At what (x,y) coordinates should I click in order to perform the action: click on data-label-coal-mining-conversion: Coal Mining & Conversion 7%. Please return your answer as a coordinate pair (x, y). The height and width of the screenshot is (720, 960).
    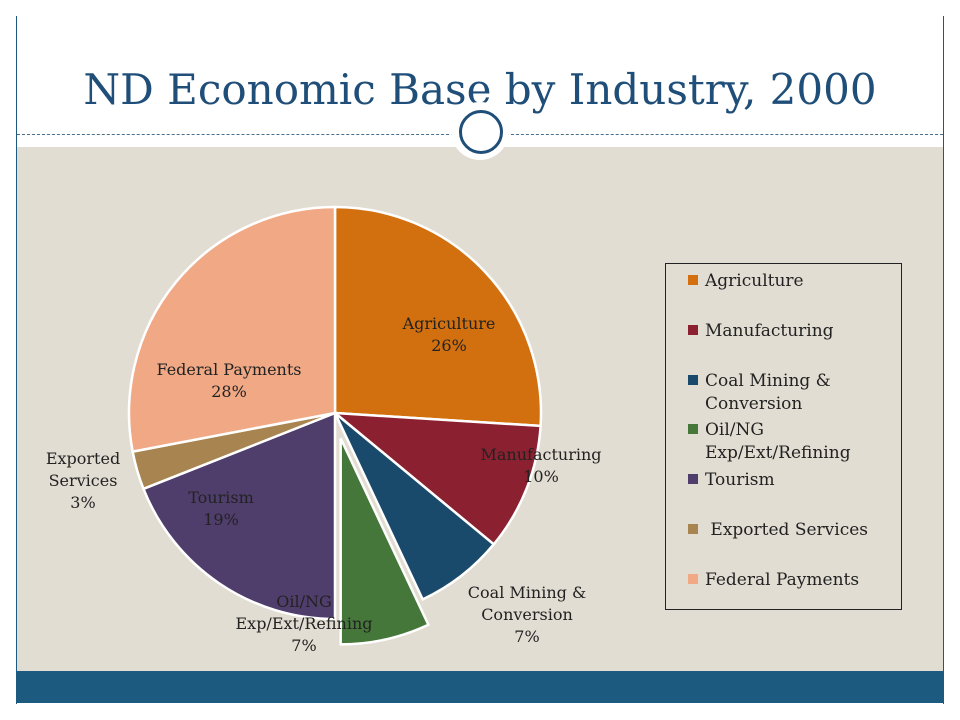
    Looking at the image, I should click on (527, 614).